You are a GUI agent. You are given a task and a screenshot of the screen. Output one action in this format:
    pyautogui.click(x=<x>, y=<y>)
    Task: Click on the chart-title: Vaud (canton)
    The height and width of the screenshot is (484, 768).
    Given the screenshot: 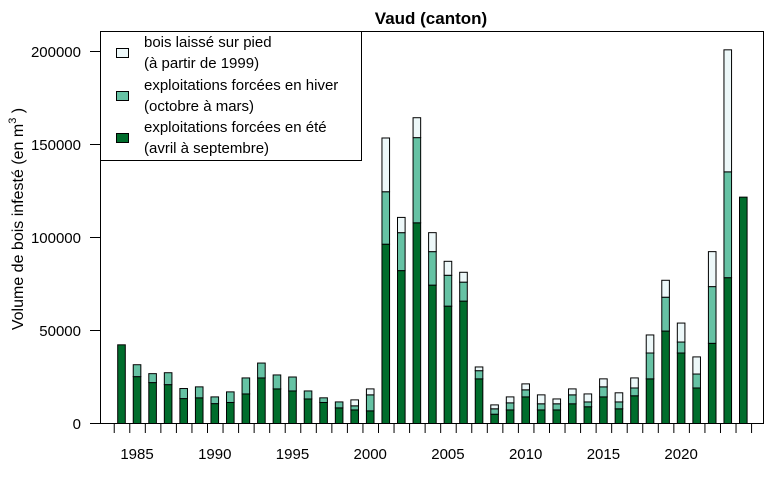 What is the action you would take?
    pyautogui.click(x=431, y=18)
    